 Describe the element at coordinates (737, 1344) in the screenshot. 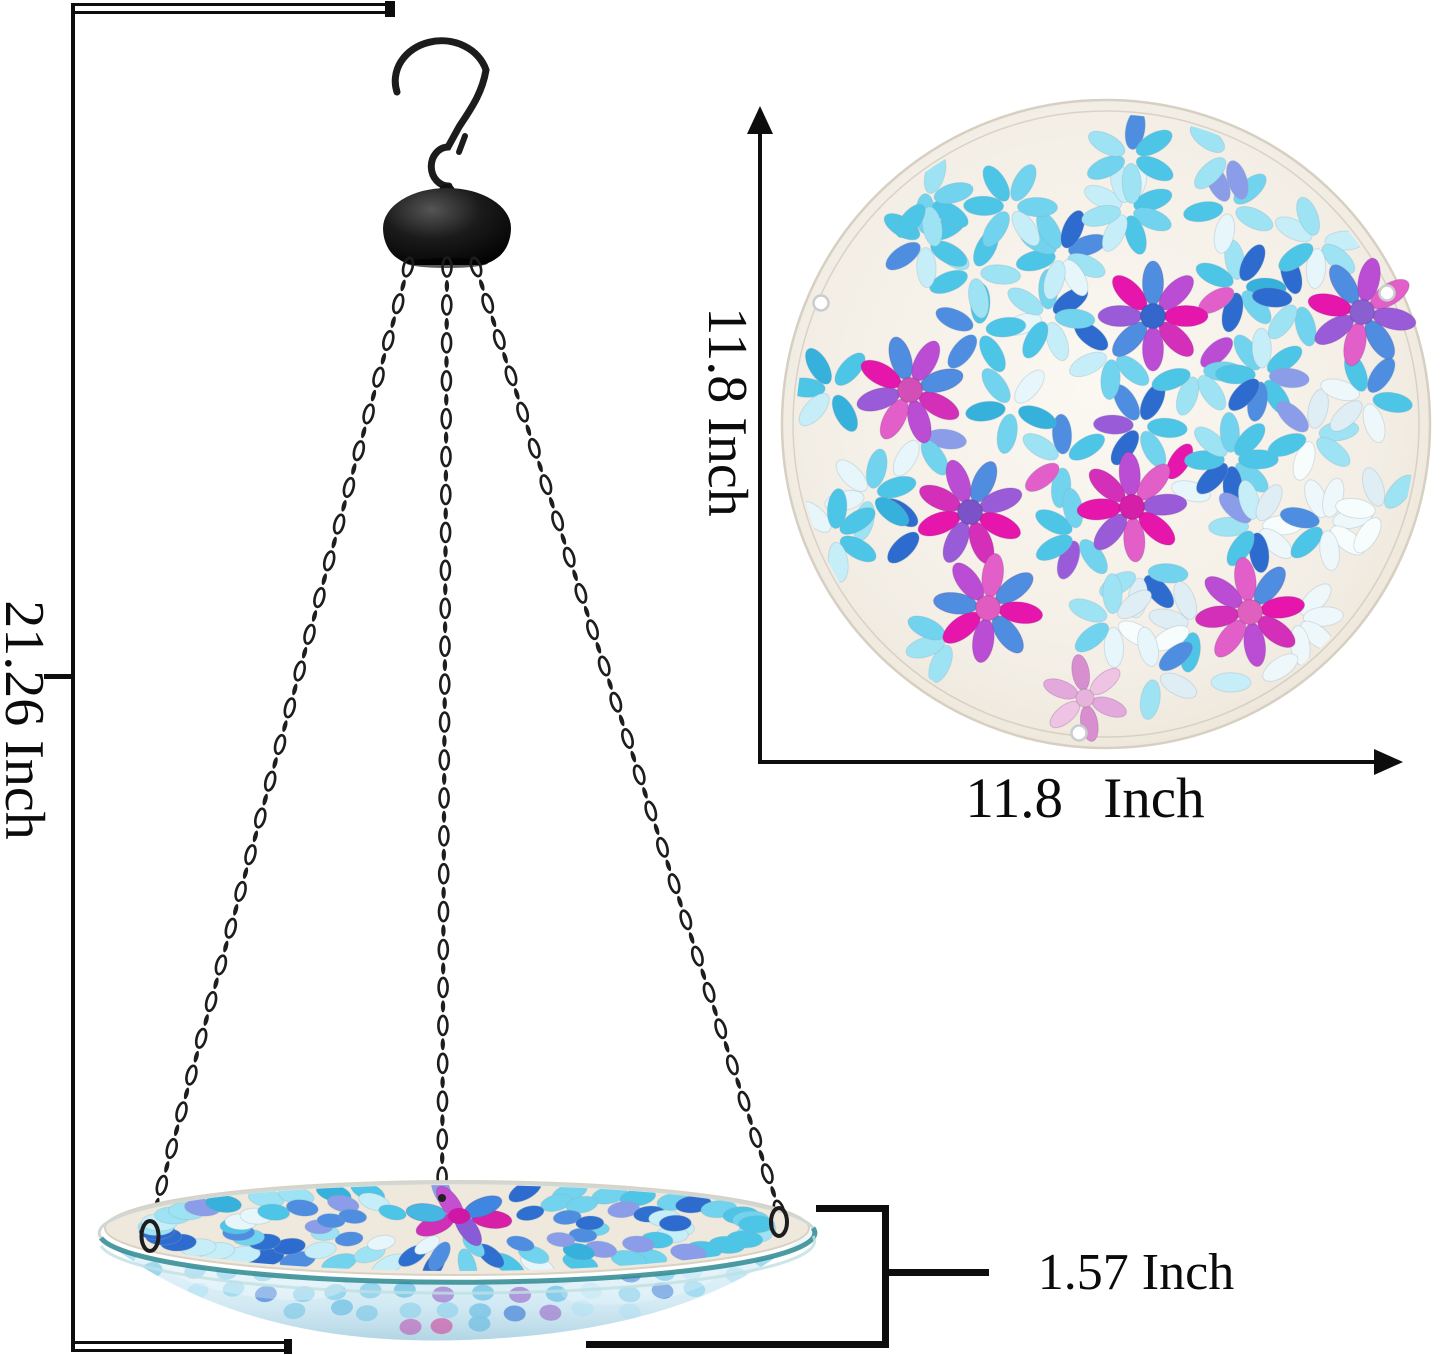

I see `depth-bottom-line` at that location.